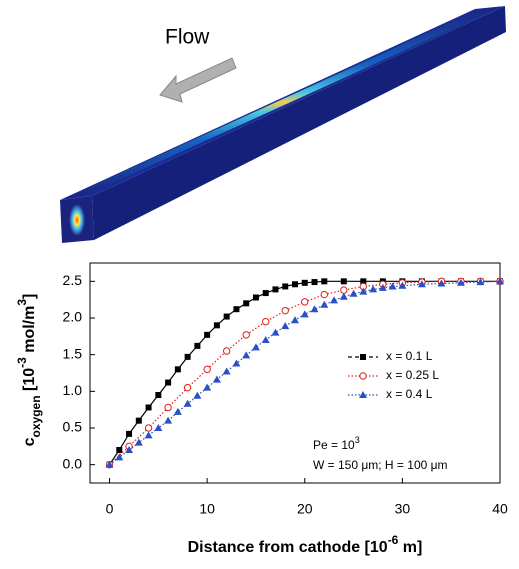 This screenshot has height=569, width=519. What do you see at coordinates (187, 37) in the screenshot?
I see `flow-label: Flow` at bounding box center [187, 37].